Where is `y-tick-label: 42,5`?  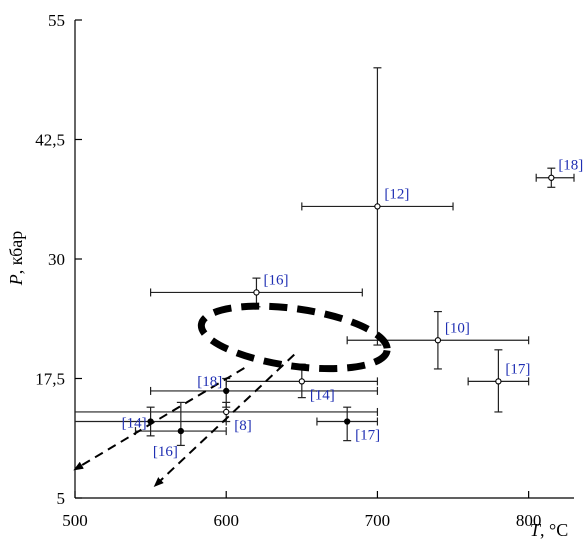 y-tick-label: 42,5 is located at coordinates (50, 140).